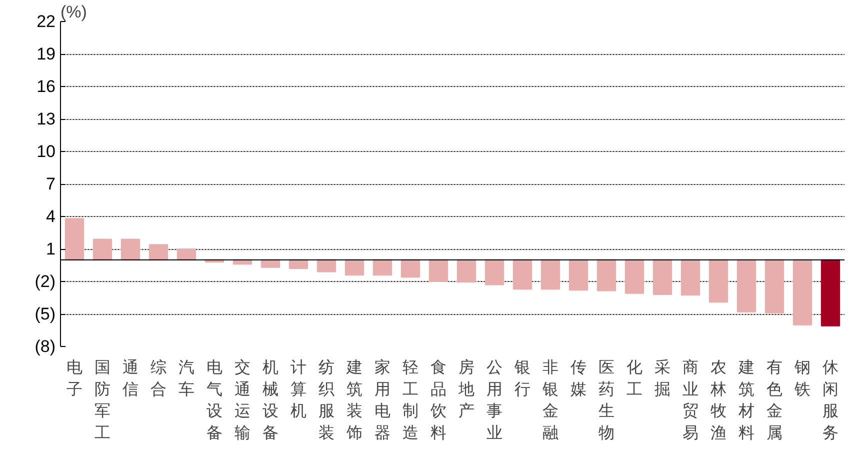 The image size is (856, 450). What do you see at coordinates (606, 400) in the screenshot?
I see `x-tick-label: 医药生物` at bounding box center [606, 400].